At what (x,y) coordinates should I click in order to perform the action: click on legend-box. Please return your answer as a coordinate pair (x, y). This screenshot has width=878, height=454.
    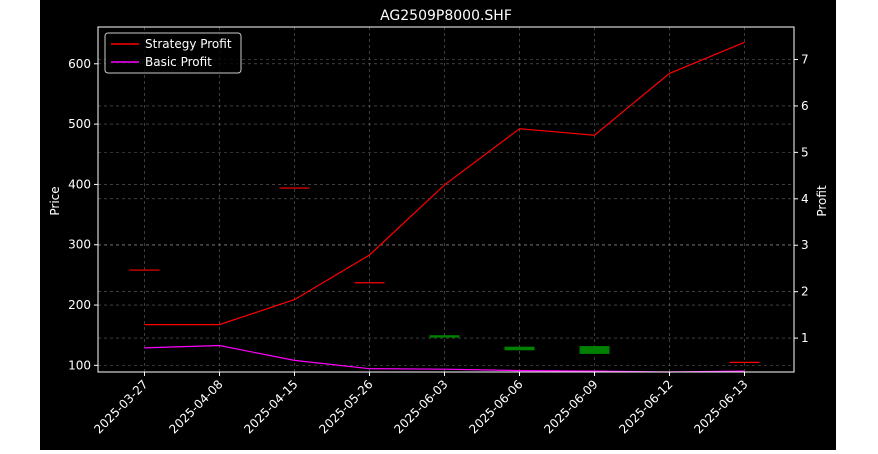
    Looking at the image, I should click on (173, 53).